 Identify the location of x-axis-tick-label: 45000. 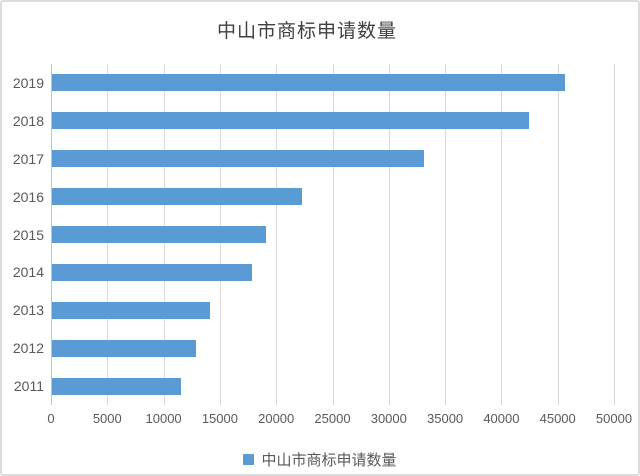
(557, 418).